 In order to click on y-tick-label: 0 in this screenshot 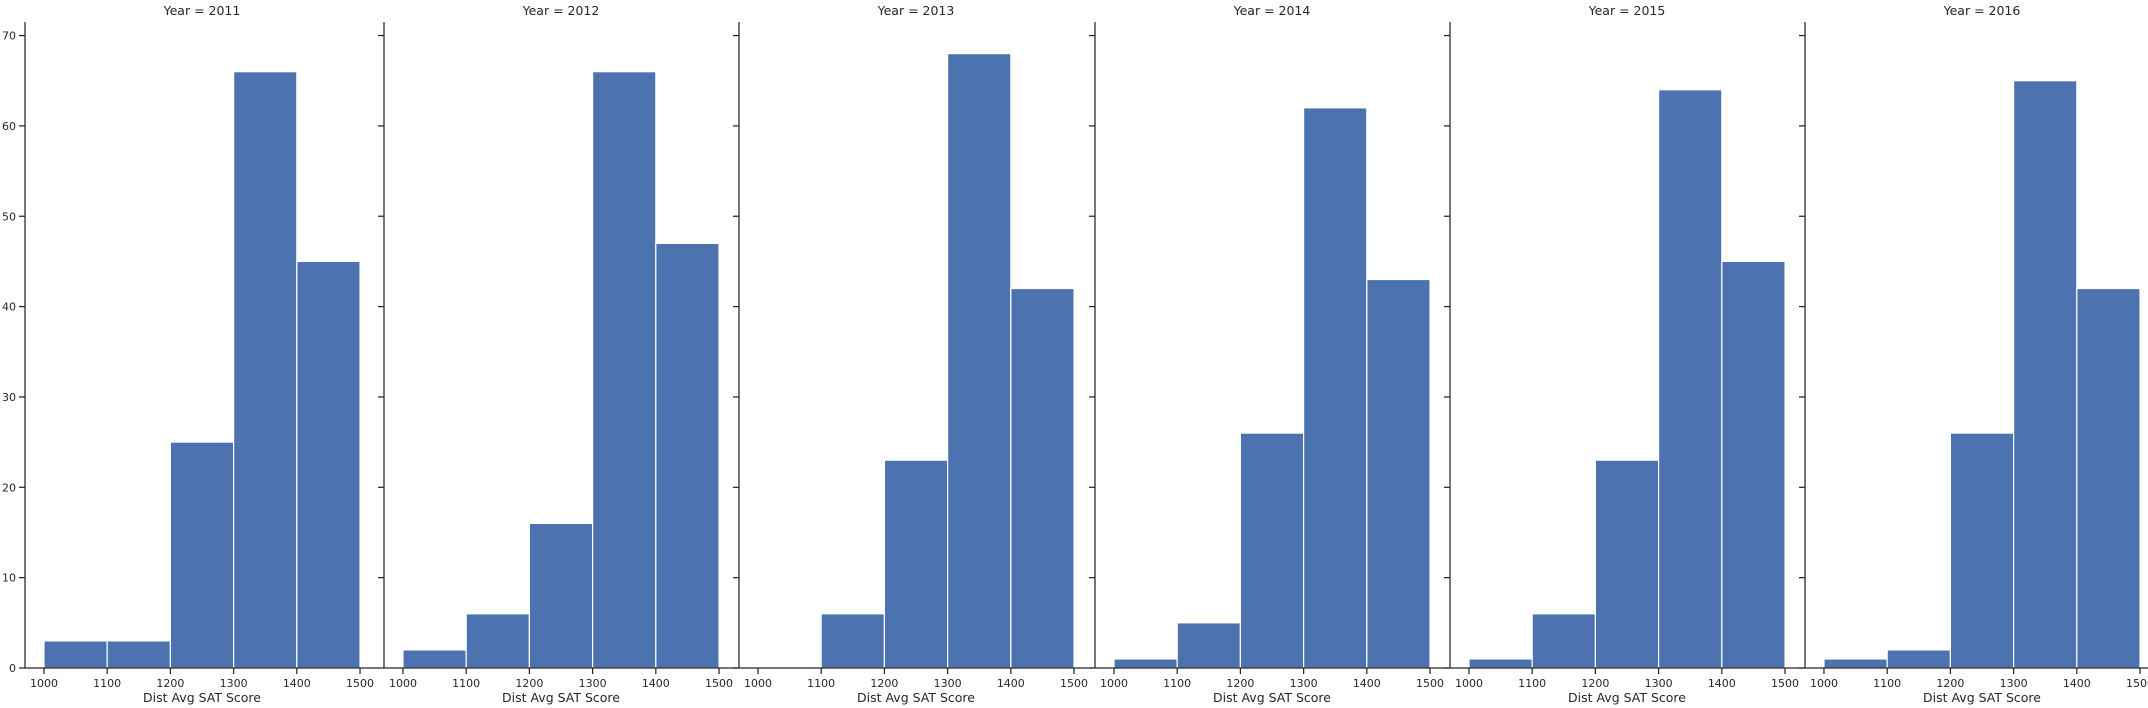, I will do `click(12, 668)`.